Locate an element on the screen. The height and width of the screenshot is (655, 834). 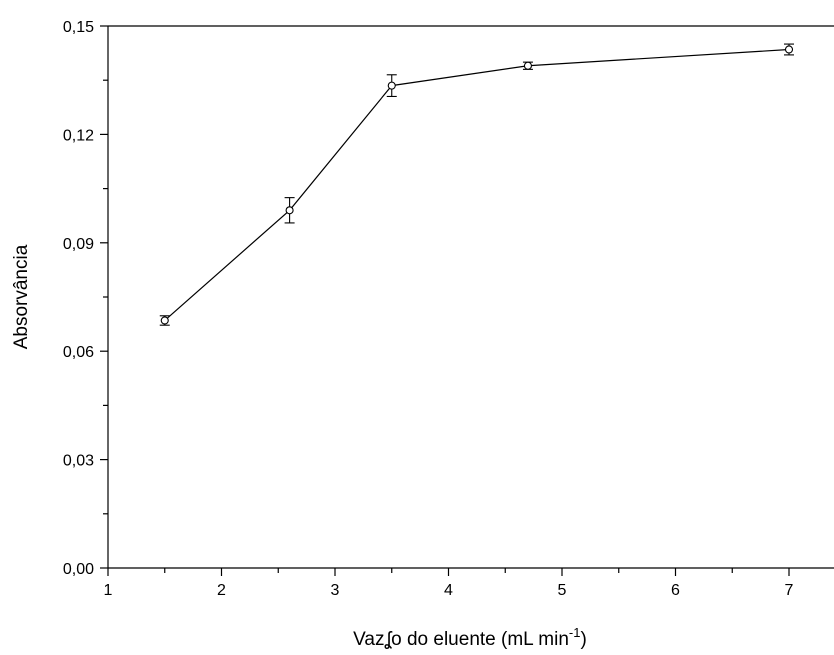
x-axis-ticks: 1 2 3 4 5 6 7 is located at coordinates (449, 583).